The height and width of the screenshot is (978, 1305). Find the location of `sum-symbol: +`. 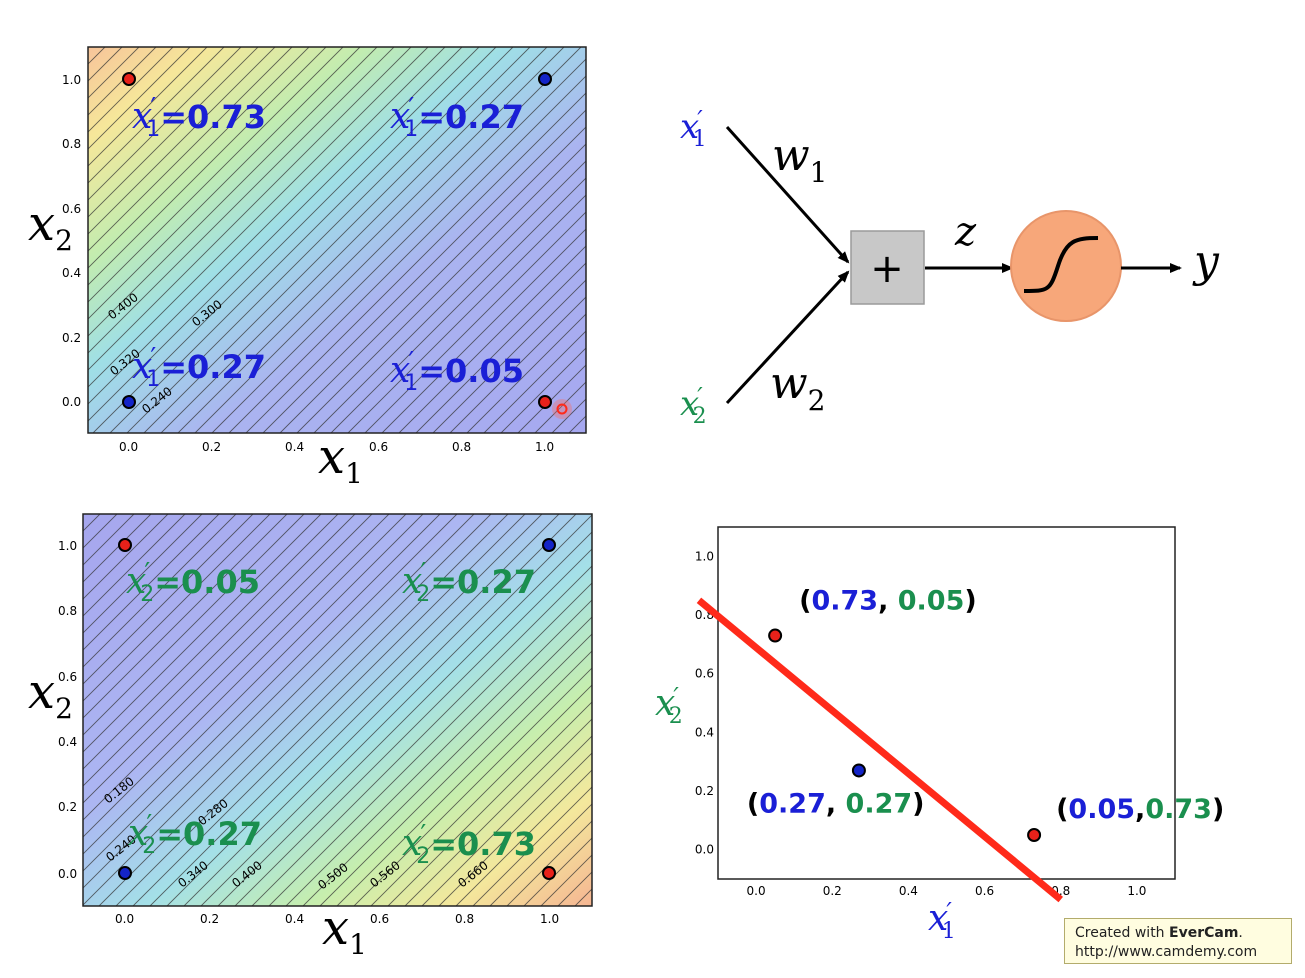

sum-symbol: + is located at coordinates (887, 269).